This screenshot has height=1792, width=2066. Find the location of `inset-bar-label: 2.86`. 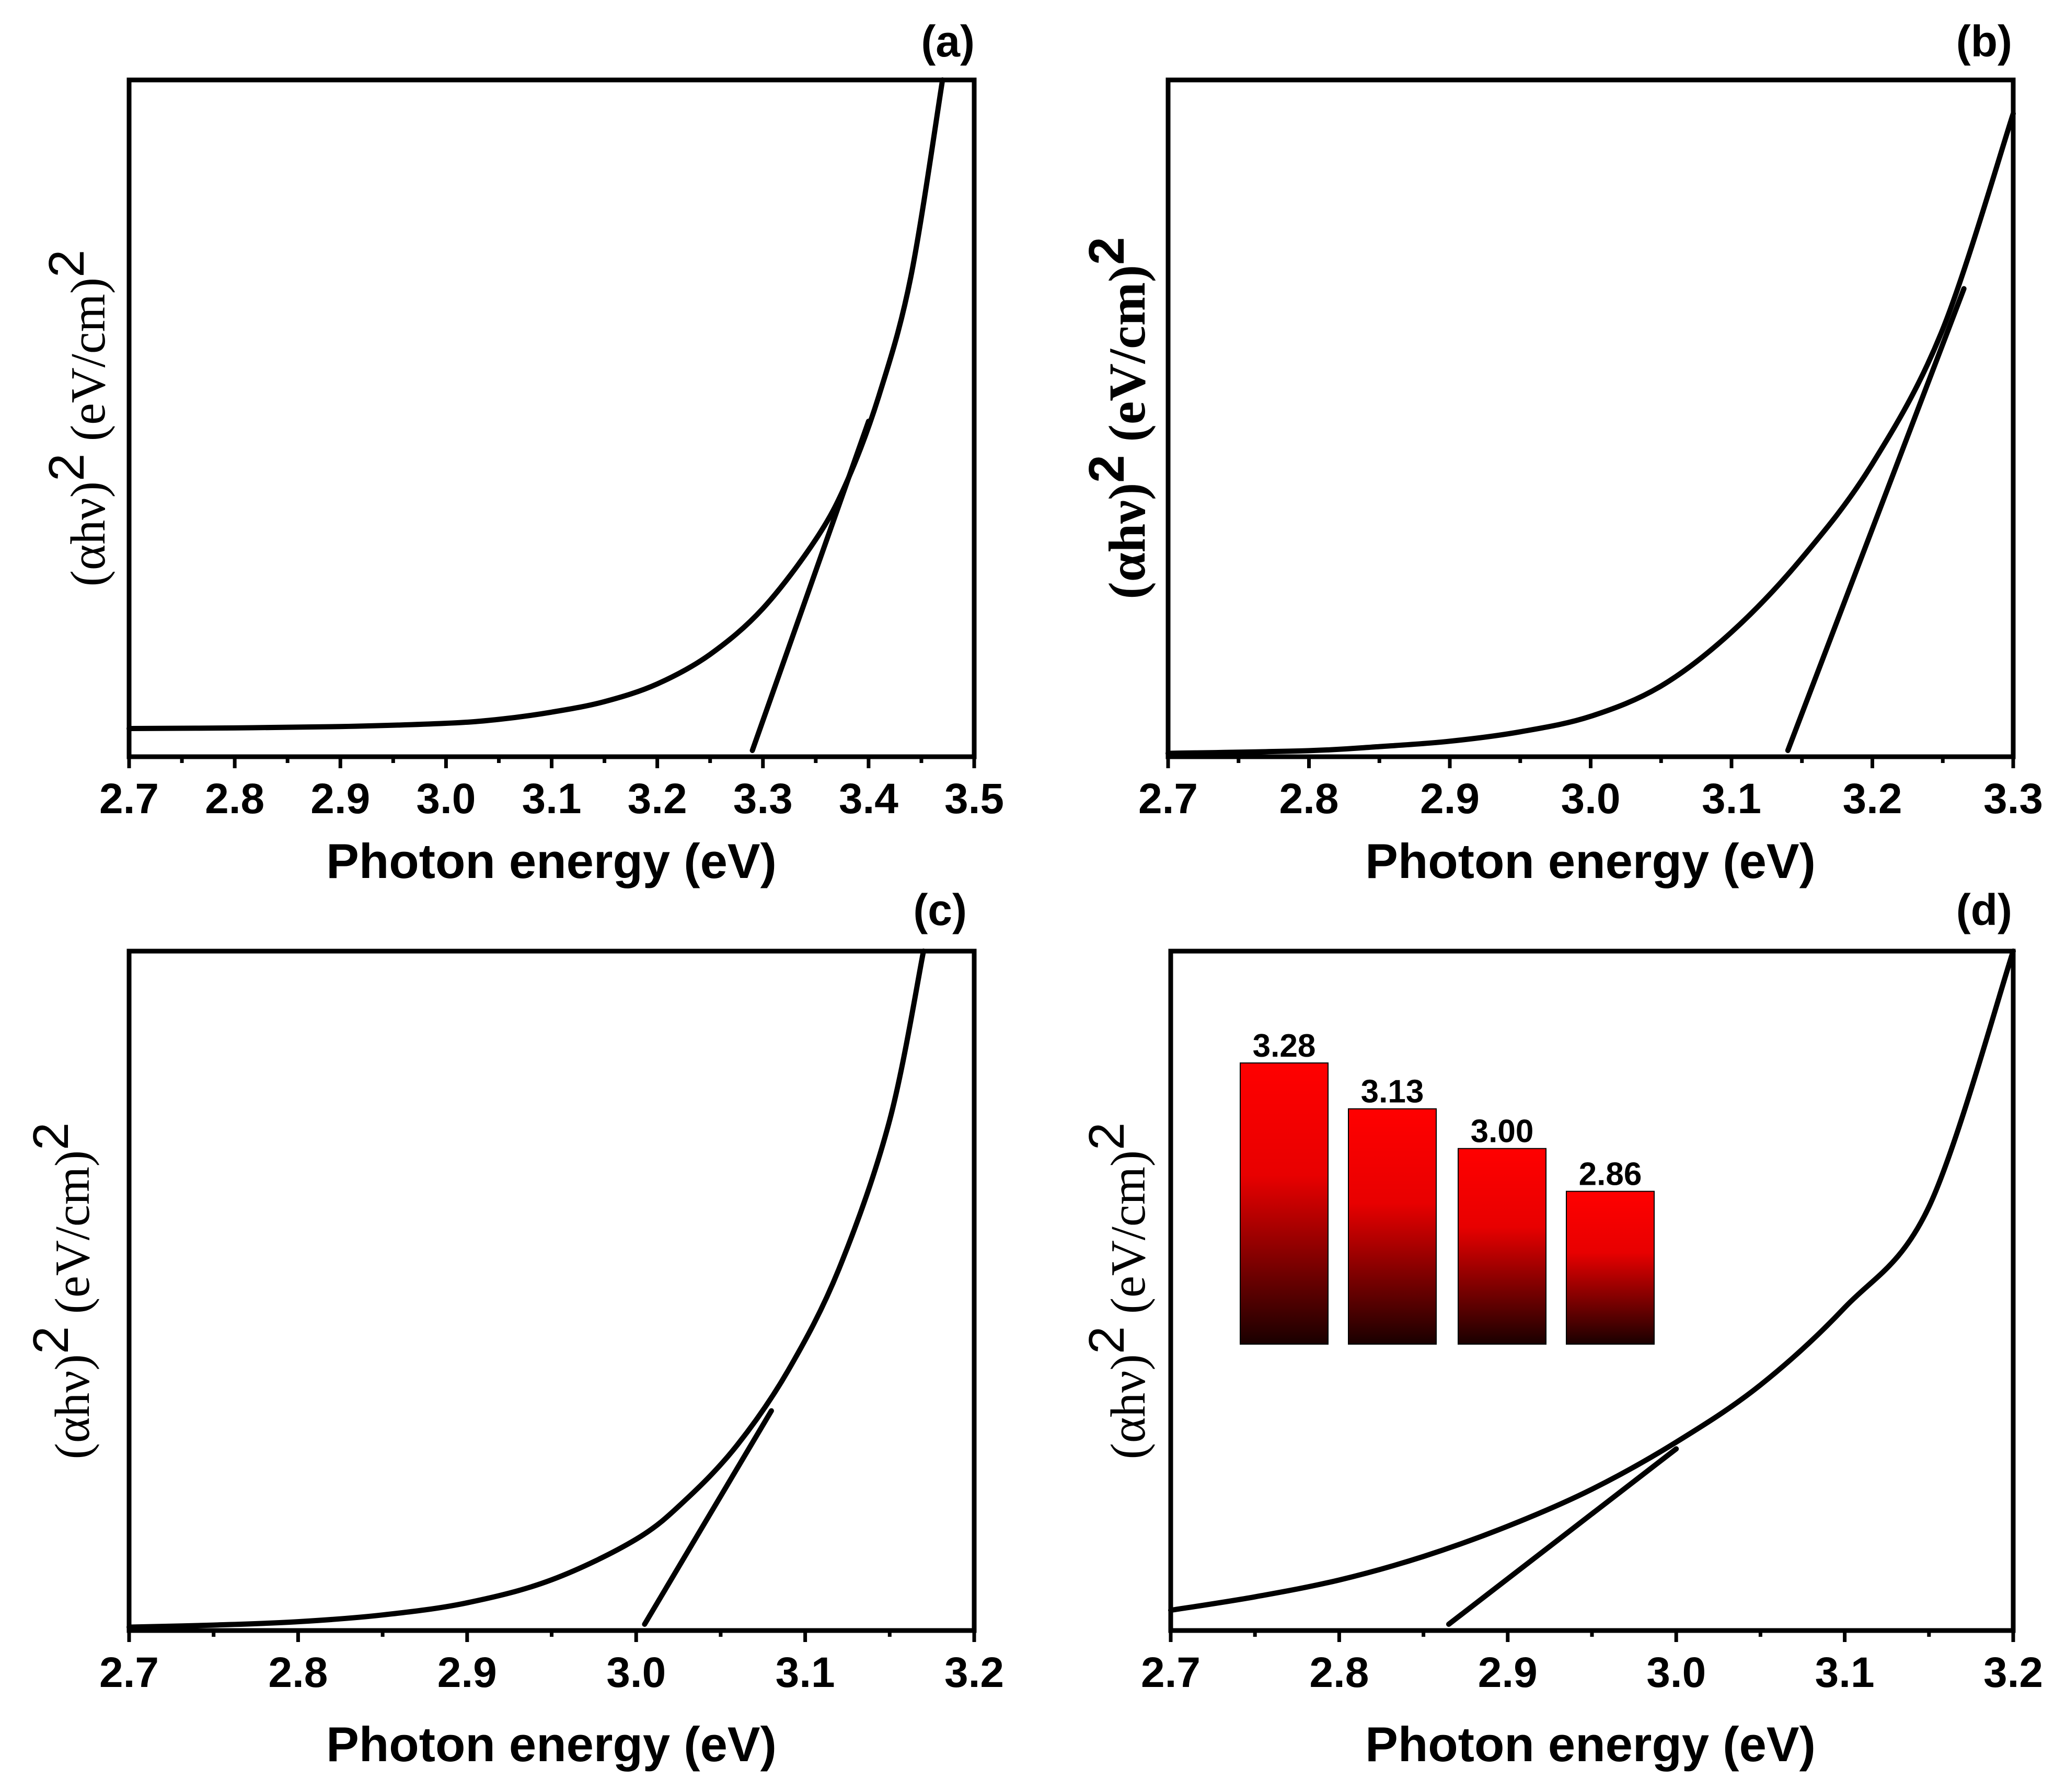

inset-bar-label: 2.86 is located at coordinates (1610, 1175).